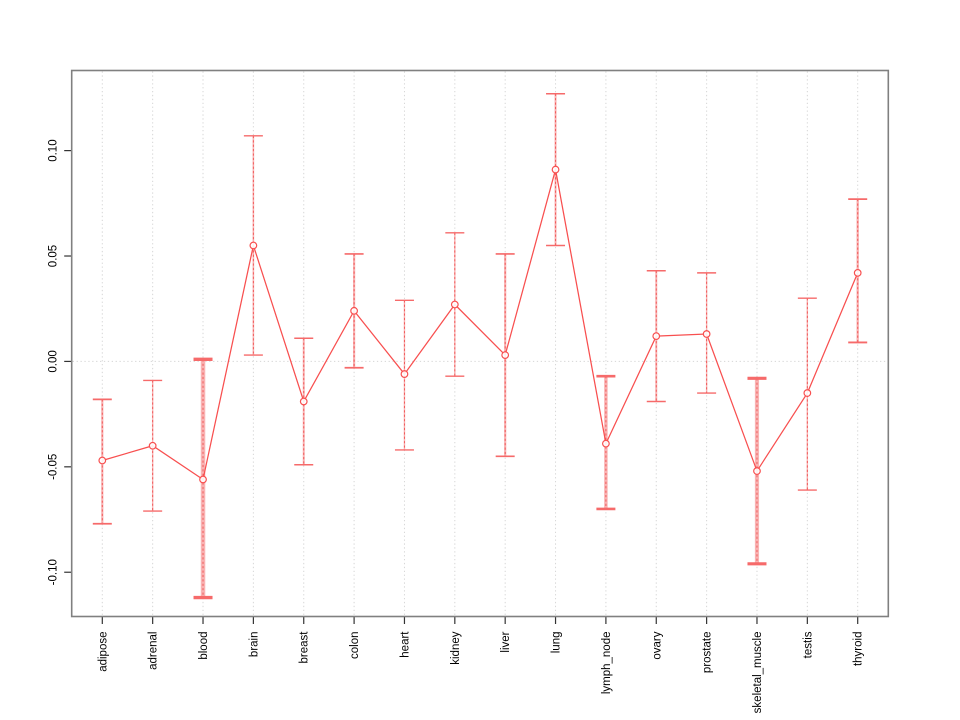  I want to click on data-point-lymph_node, so click(606, 443).